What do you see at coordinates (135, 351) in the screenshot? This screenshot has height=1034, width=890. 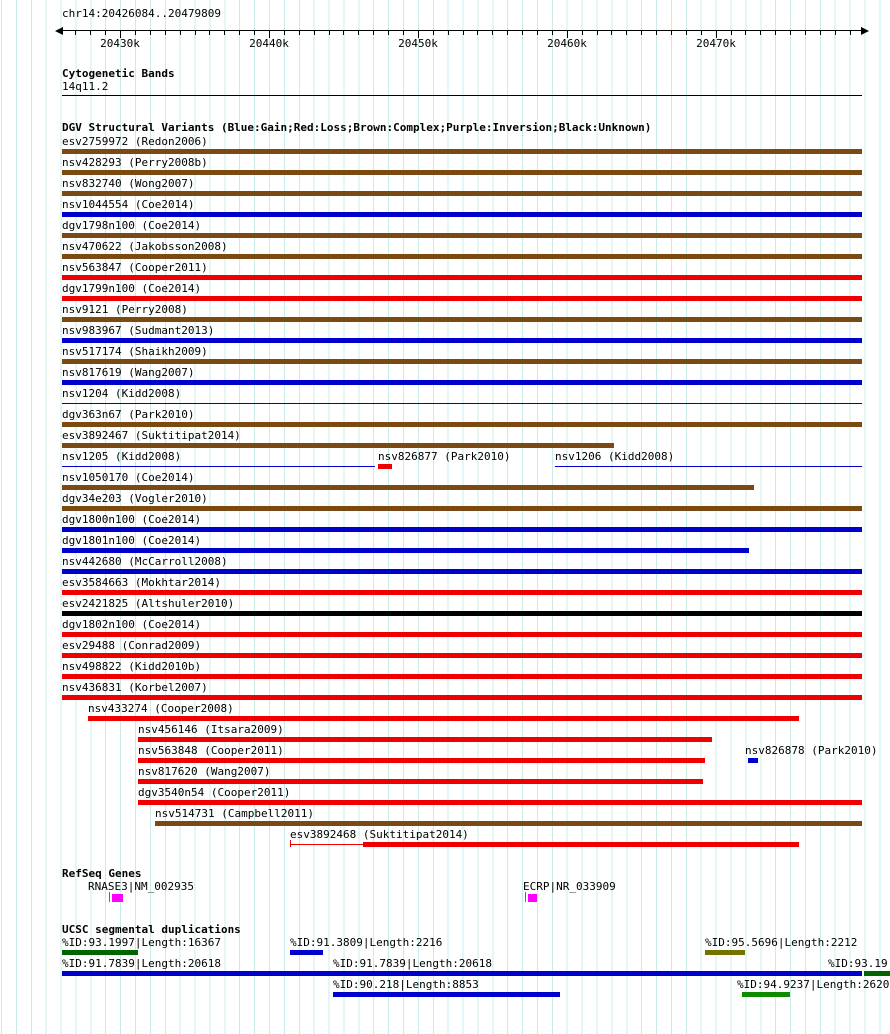 I see `variant-label: nsv517174 (Shaikh2009)` at bounding box center [135, 351].